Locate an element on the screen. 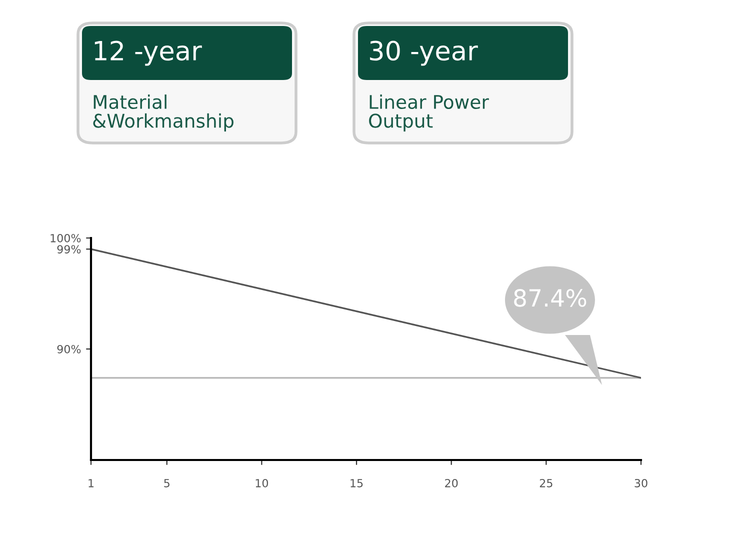  annotation: 87.4% is located at coordinates (550, 297).